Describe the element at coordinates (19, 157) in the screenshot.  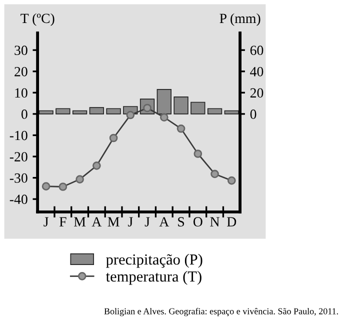
I see `y-tick-label: -20` at that location.